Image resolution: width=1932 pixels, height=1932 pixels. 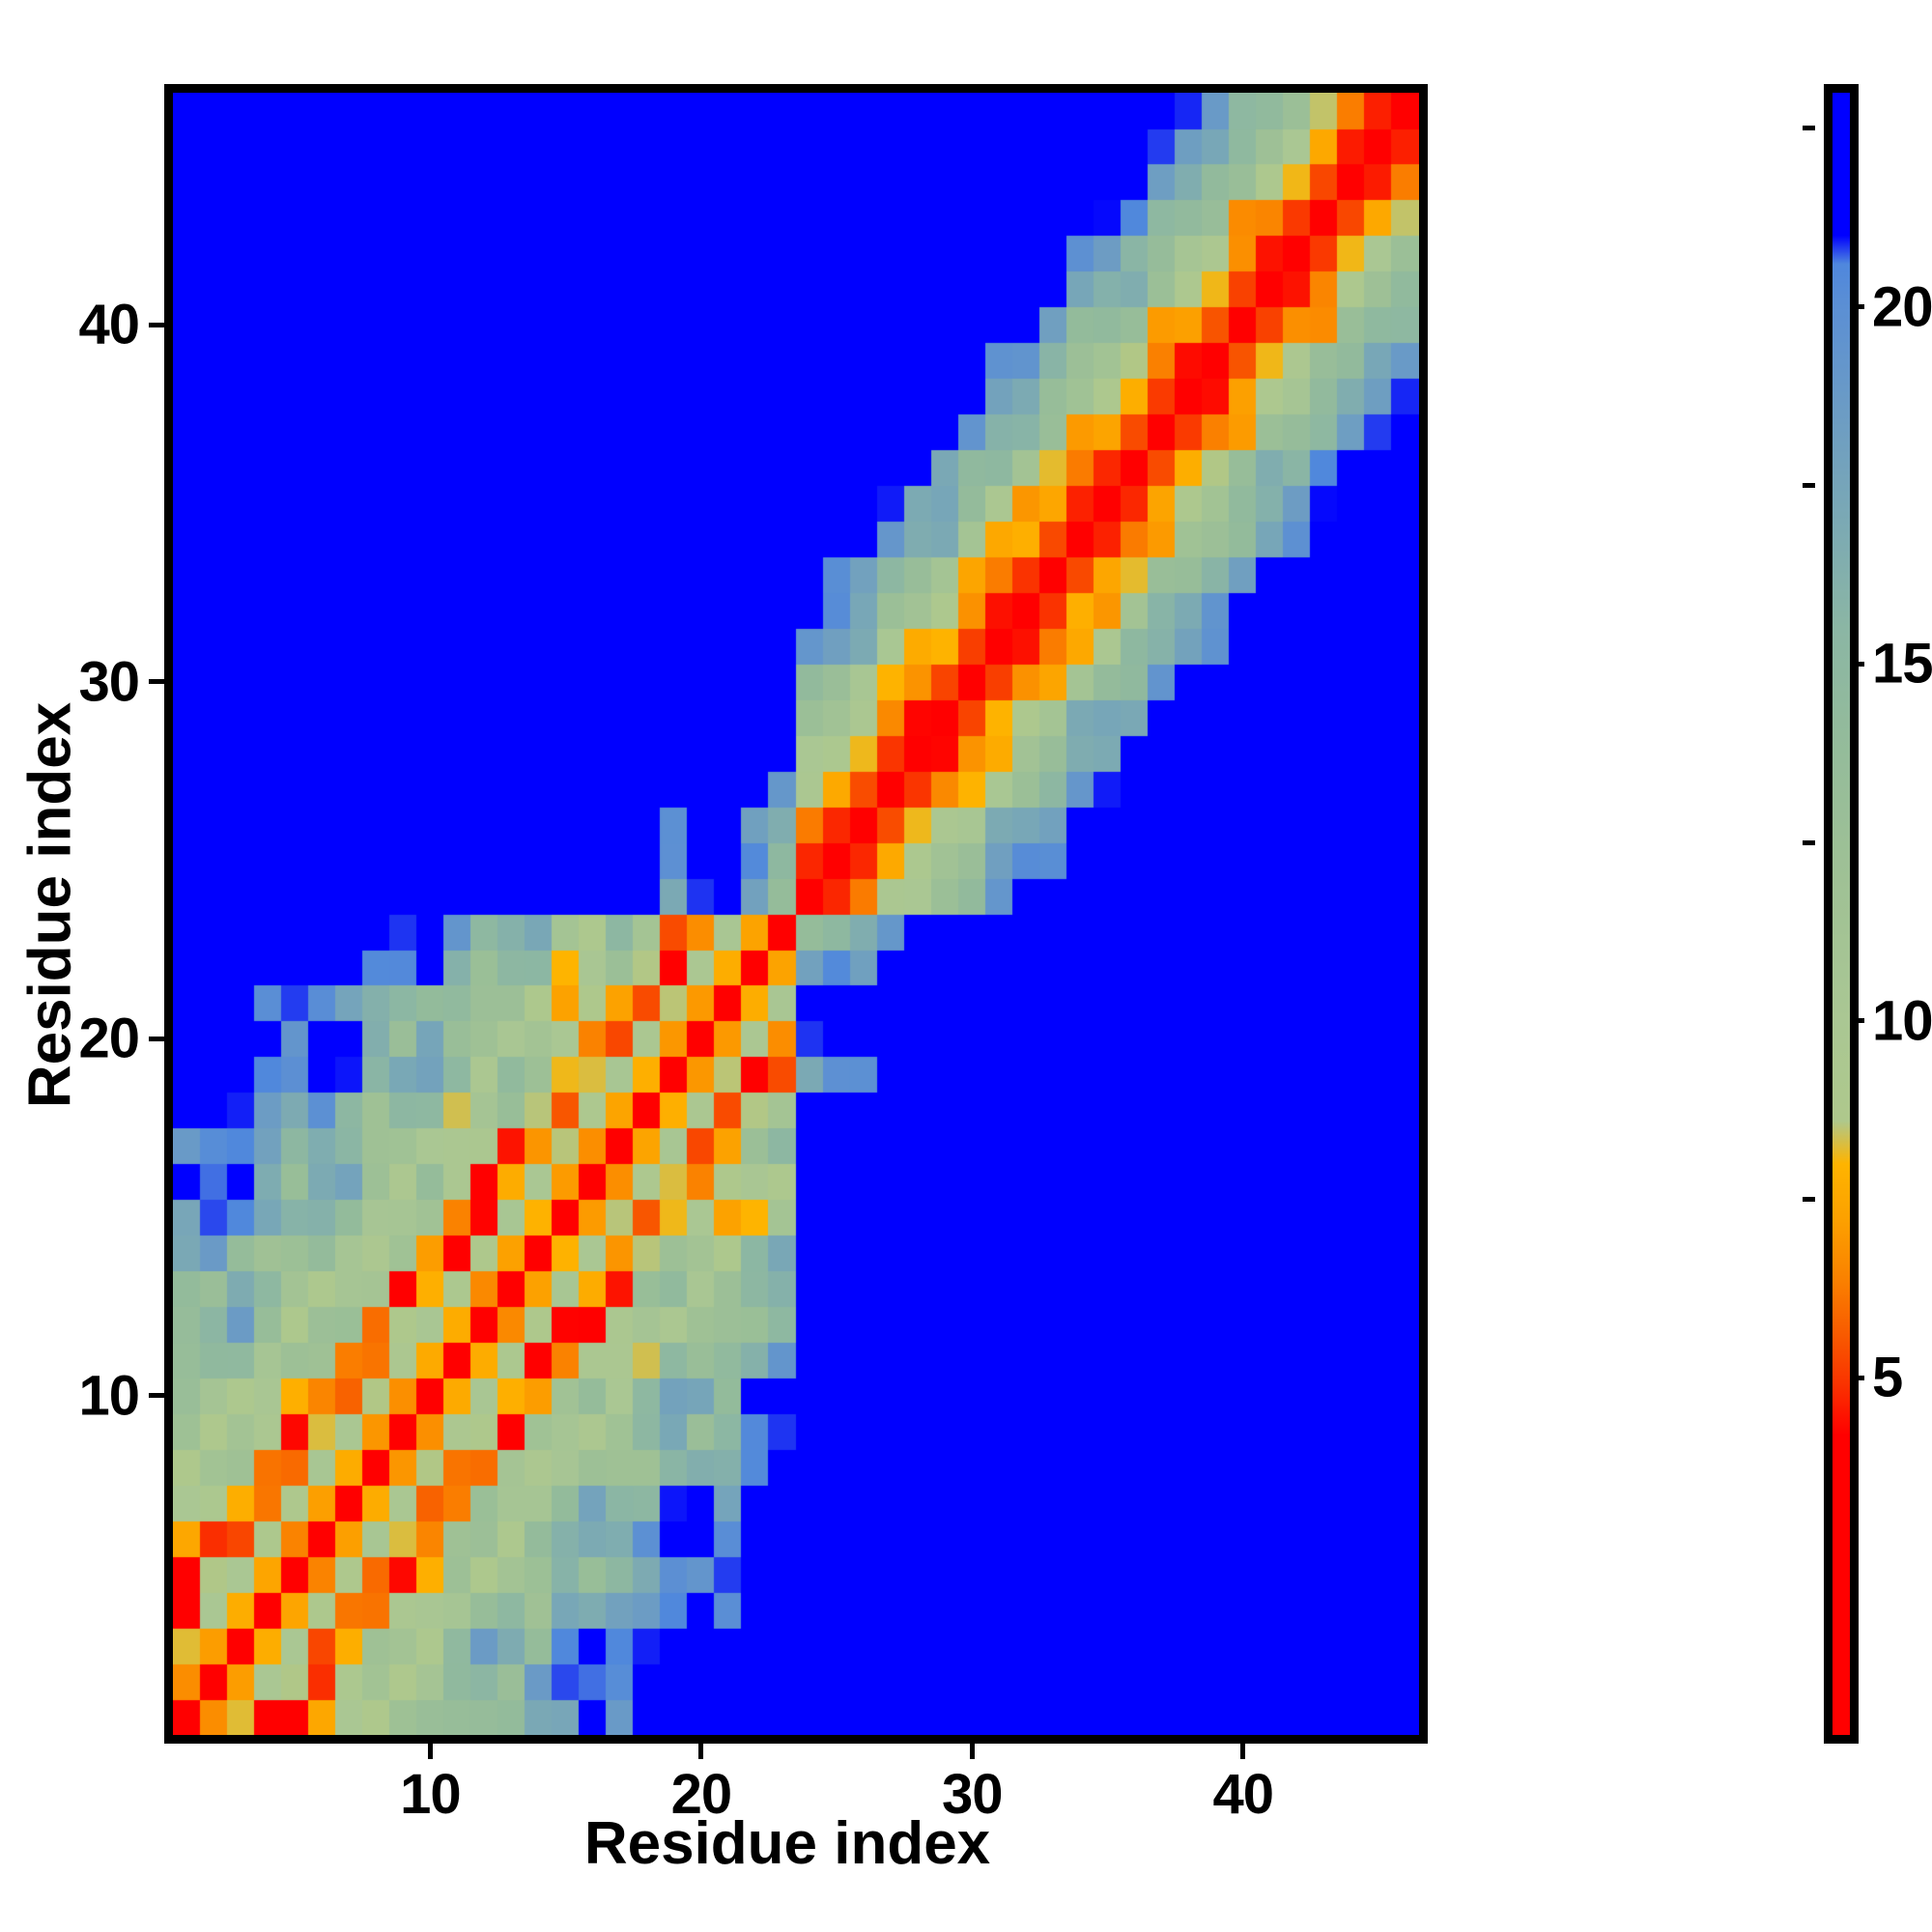 I want to click on y-tick-label: 40, so click(x=109, y=324).